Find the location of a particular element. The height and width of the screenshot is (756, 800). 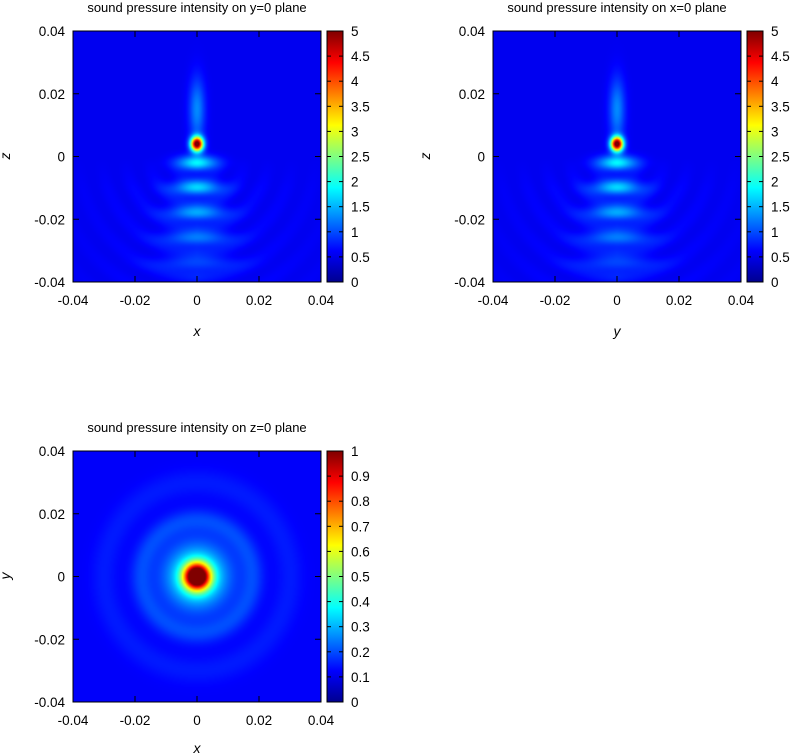

colorbar-tick-label: 0.2 is located at coordinates (360, 652).